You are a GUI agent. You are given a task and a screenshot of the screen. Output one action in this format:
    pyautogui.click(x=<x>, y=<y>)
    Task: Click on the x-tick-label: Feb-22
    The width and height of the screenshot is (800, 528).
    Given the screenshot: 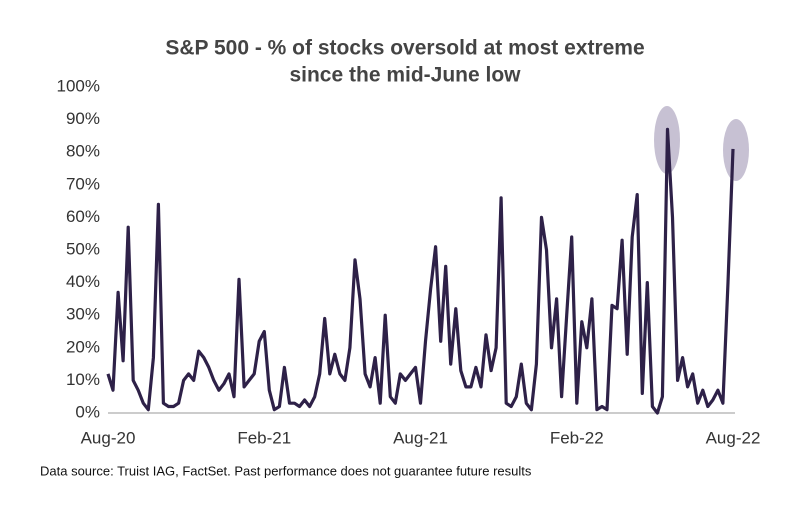 What is the action you would take?
    pyautogui.click(x=577, y=437)
    